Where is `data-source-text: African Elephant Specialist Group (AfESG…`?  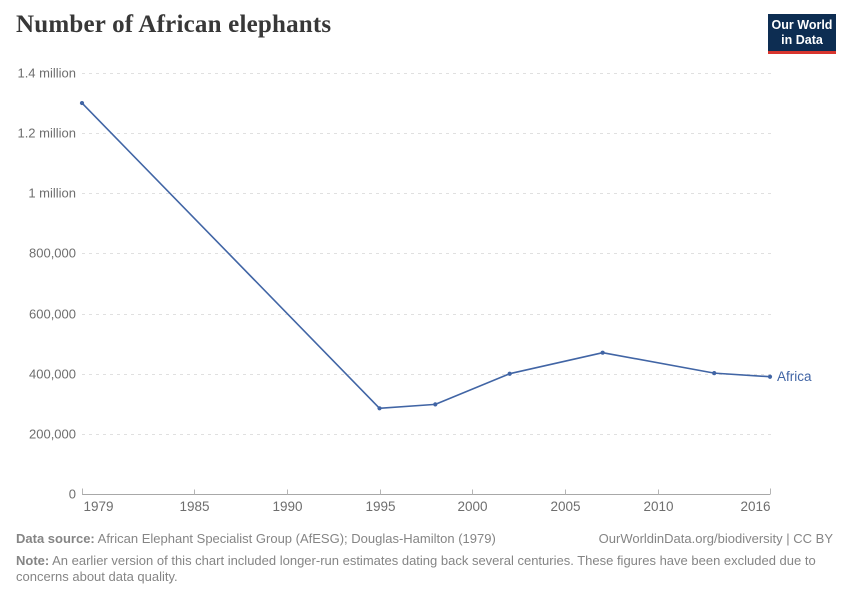
data-source-text: African Elephant Specialist Group (AfESG… is located at coordinates (295, 538).